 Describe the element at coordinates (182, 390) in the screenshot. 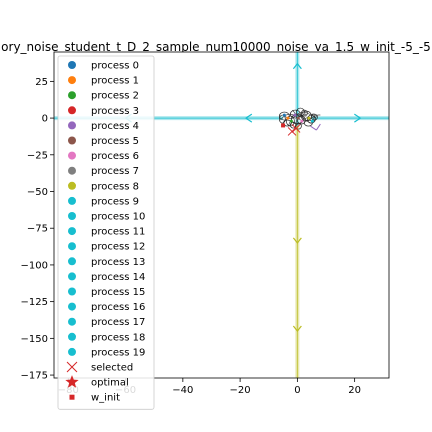

I see `x-tick-label: −40` at that location.